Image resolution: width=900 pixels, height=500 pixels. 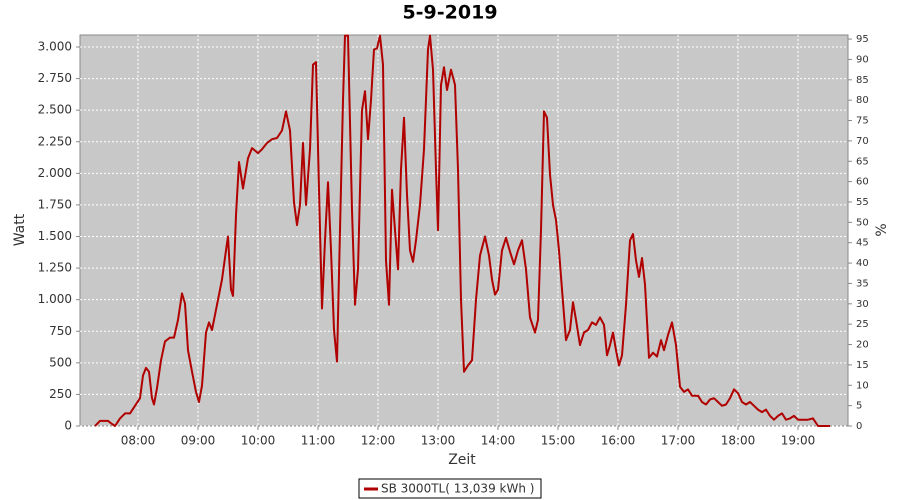 What do you see at coordinates (55, 268) in the screenshot?
I see `y-tick-label: 1.250` at bounding box center [55, 268].